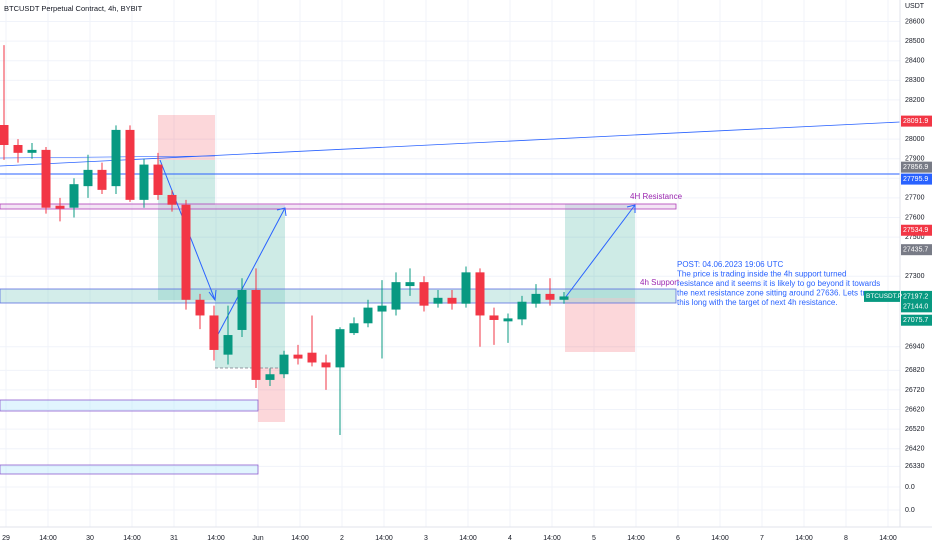 The width and height of the screenshot is (932, 550). What do you see at coordinates (656, 196) in the screenshot?
I see `annotation: 4H Resistance` at bounding box center [656, 196].